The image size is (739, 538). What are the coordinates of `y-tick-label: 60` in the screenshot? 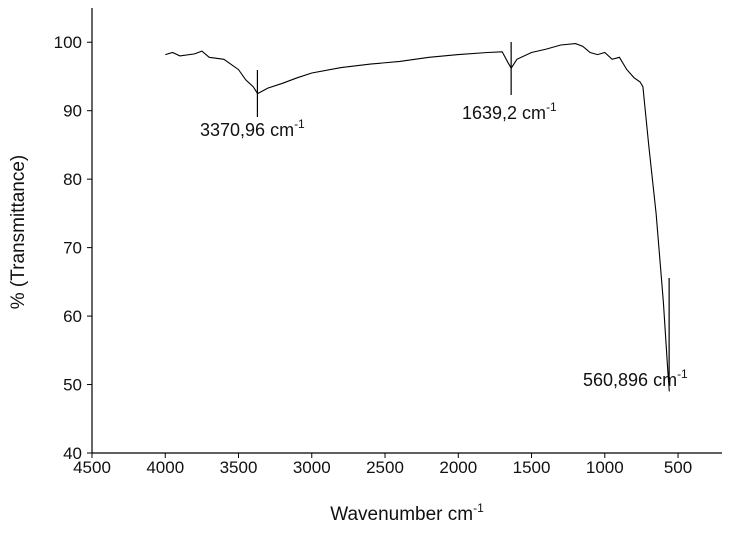 It's located at (72, 316).